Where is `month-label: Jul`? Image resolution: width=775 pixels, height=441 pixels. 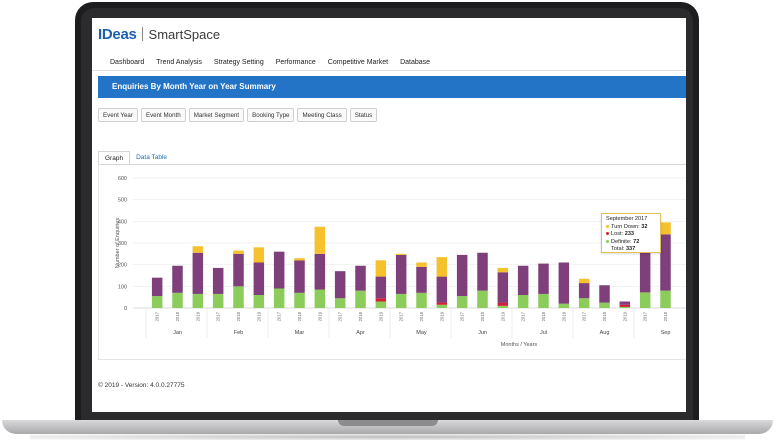 month-label: Jul is located at coordinates (543, 333).